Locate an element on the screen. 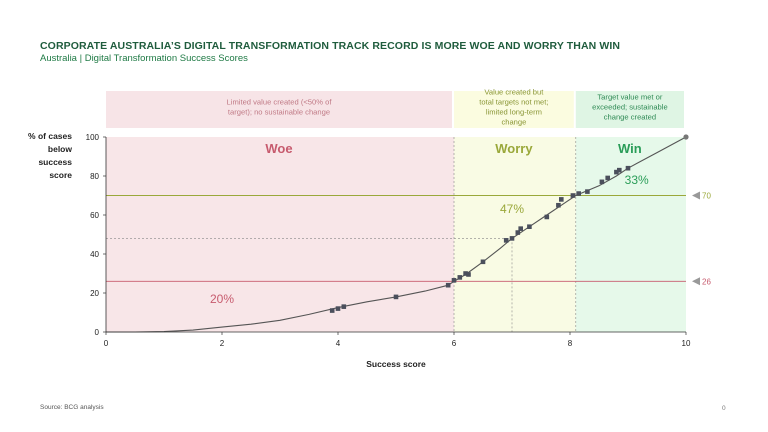 The height and width of the screenshot is (432, 768). zone-name-win: Win is located at coordinates (630, 148).